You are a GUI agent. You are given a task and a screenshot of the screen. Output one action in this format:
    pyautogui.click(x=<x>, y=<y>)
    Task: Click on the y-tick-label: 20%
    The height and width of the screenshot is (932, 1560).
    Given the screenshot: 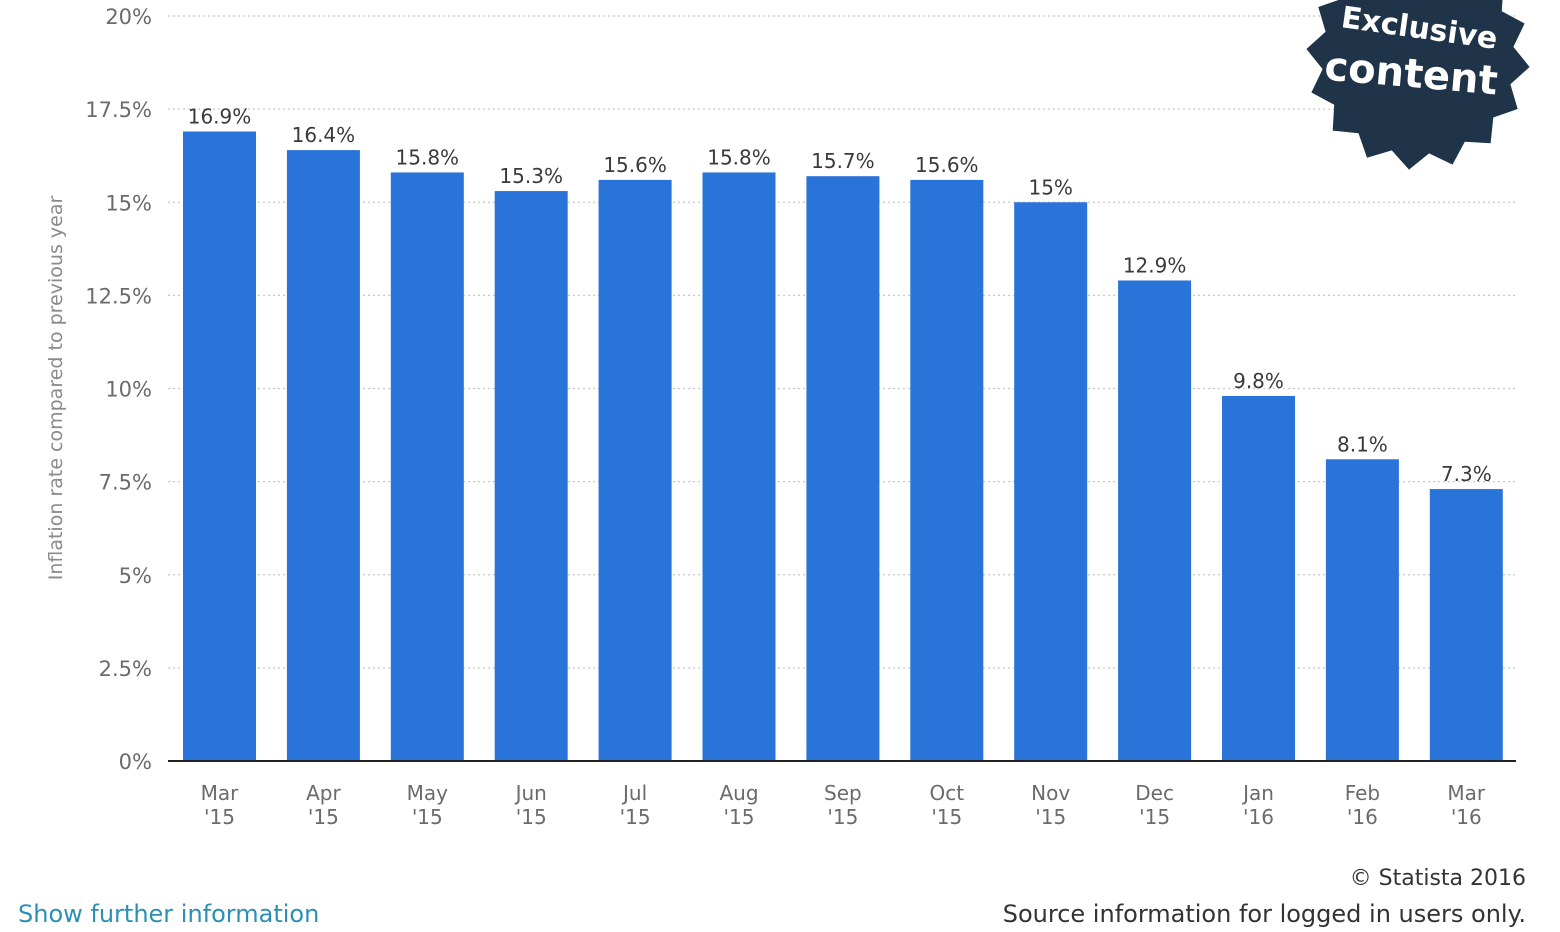 What is the action you would take?
    pyautogui.click(x=128, y=17)
    